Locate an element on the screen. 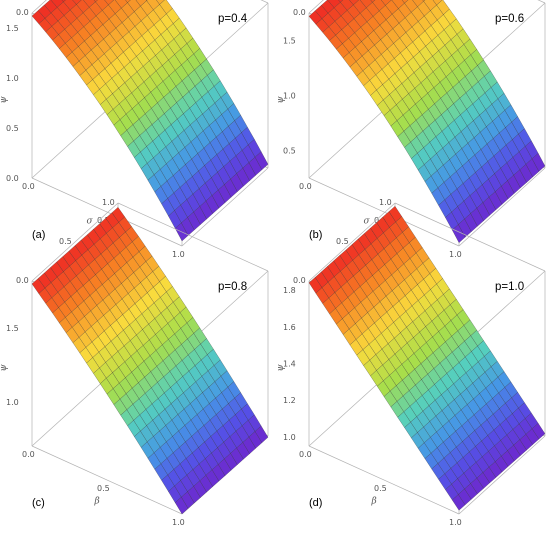  panel-label: (a) is located at coordinates (38, 235).